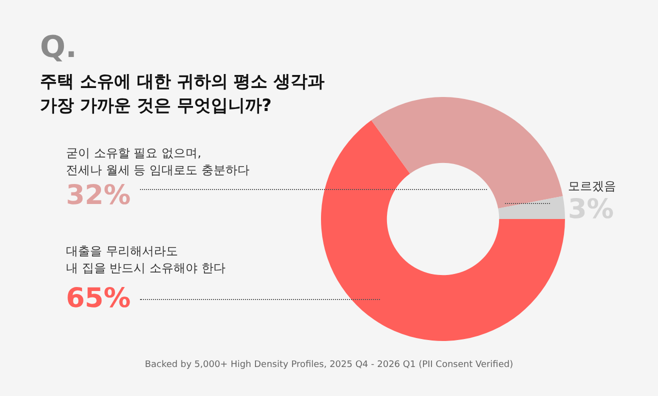 Image resolution: width=658 pixels, height=396 pixels. What do you see at coordinates (98, 195) in the screenshot?
I see `data-label: 32%` at bounding box center [98, 195].